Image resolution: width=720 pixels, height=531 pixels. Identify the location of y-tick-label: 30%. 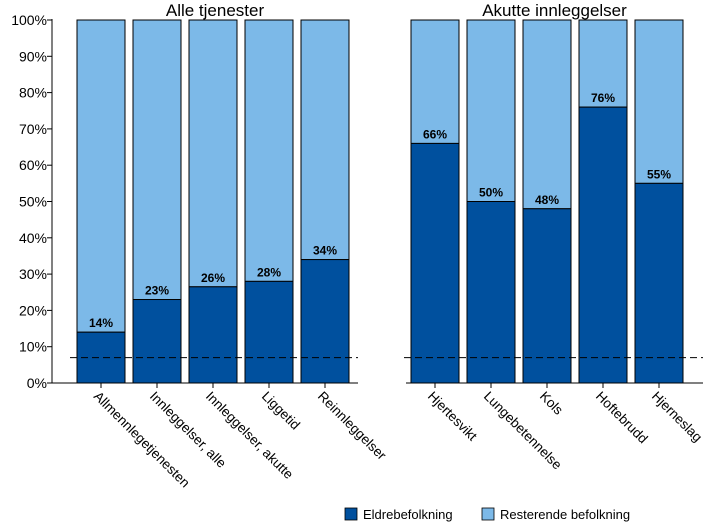
(33, 274).